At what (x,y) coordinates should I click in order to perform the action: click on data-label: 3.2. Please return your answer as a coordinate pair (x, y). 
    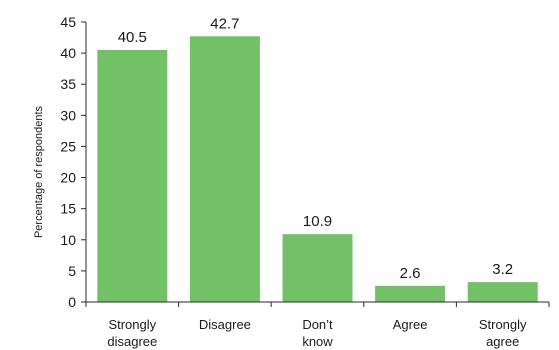
    Looking at the image, I should click on (502, 269).